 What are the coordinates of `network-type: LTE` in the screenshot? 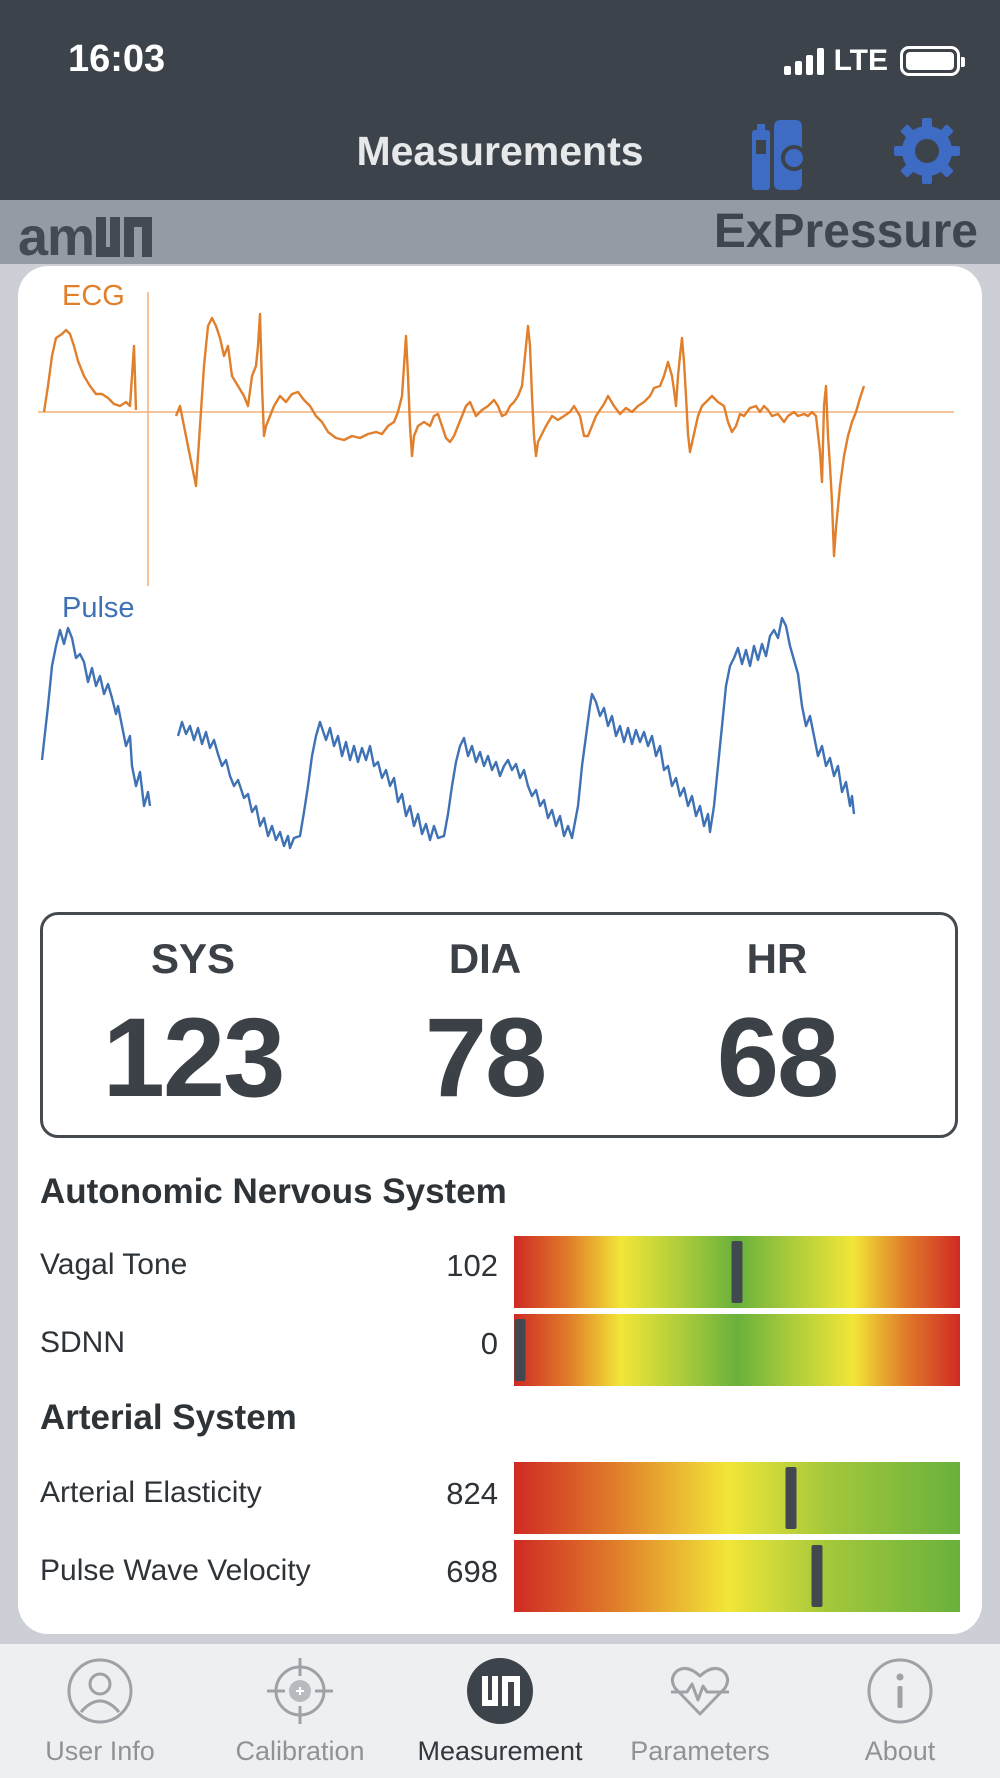 It's located at (860, 60).